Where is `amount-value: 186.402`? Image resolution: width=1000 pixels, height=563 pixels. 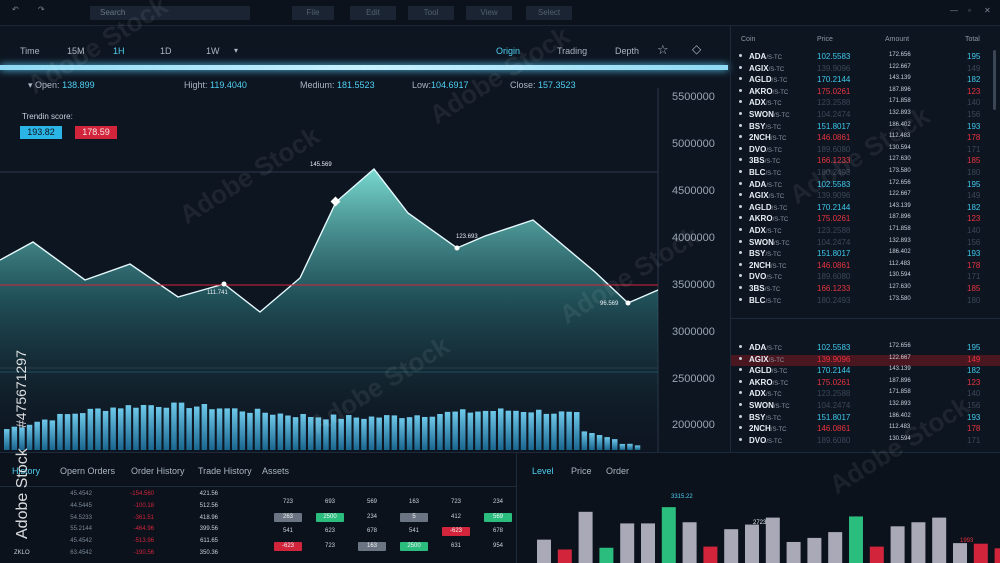 amount-value: 186.402 is located at coordinates (900, 415).